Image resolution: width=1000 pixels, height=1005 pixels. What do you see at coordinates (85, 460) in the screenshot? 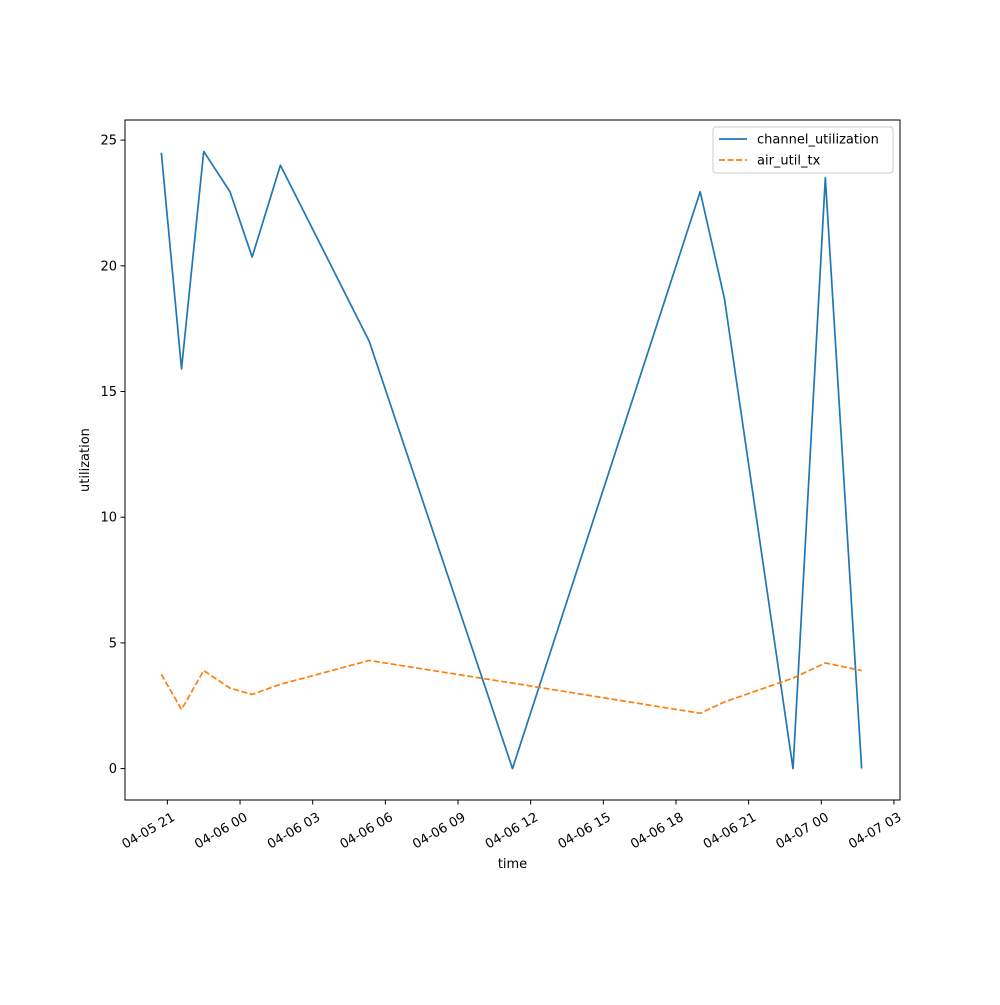
I see `y-axis-label: utilization` at bounding box center [85, 460].